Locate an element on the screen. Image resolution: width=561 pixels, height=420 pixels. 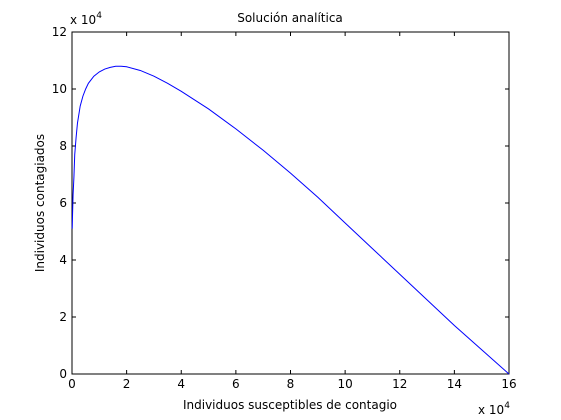
x-tick-label: 14 is located at coordinates (454, 384).